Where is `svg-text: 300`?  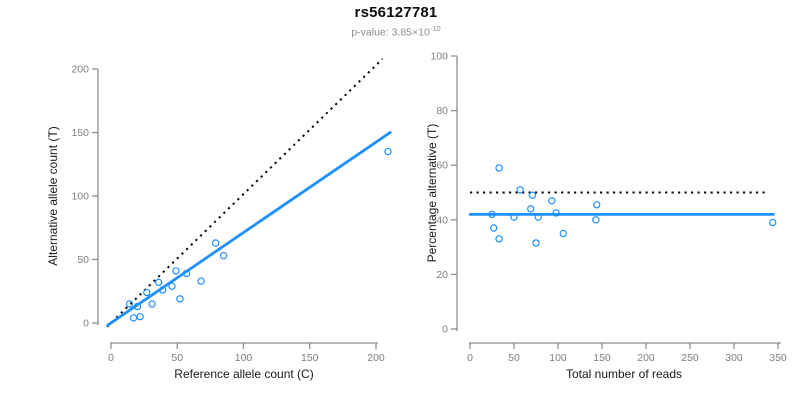 svg-text: 300 is located at coordinates (734, 358).